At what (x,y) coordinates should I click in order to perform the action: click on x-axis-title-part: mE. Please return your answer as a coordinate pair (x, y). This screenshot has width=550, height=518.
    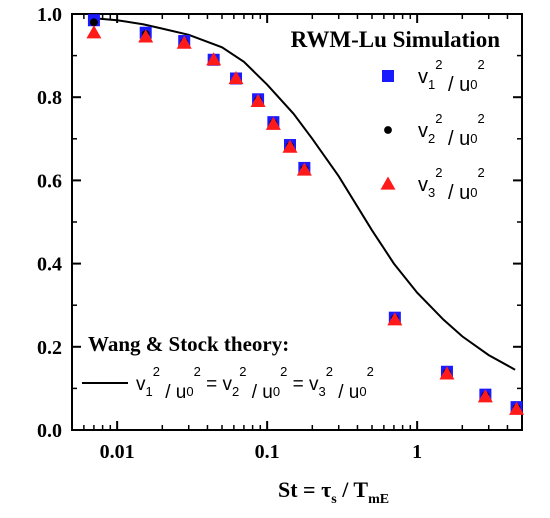
    Looking at the image, I should click on (378, 499).